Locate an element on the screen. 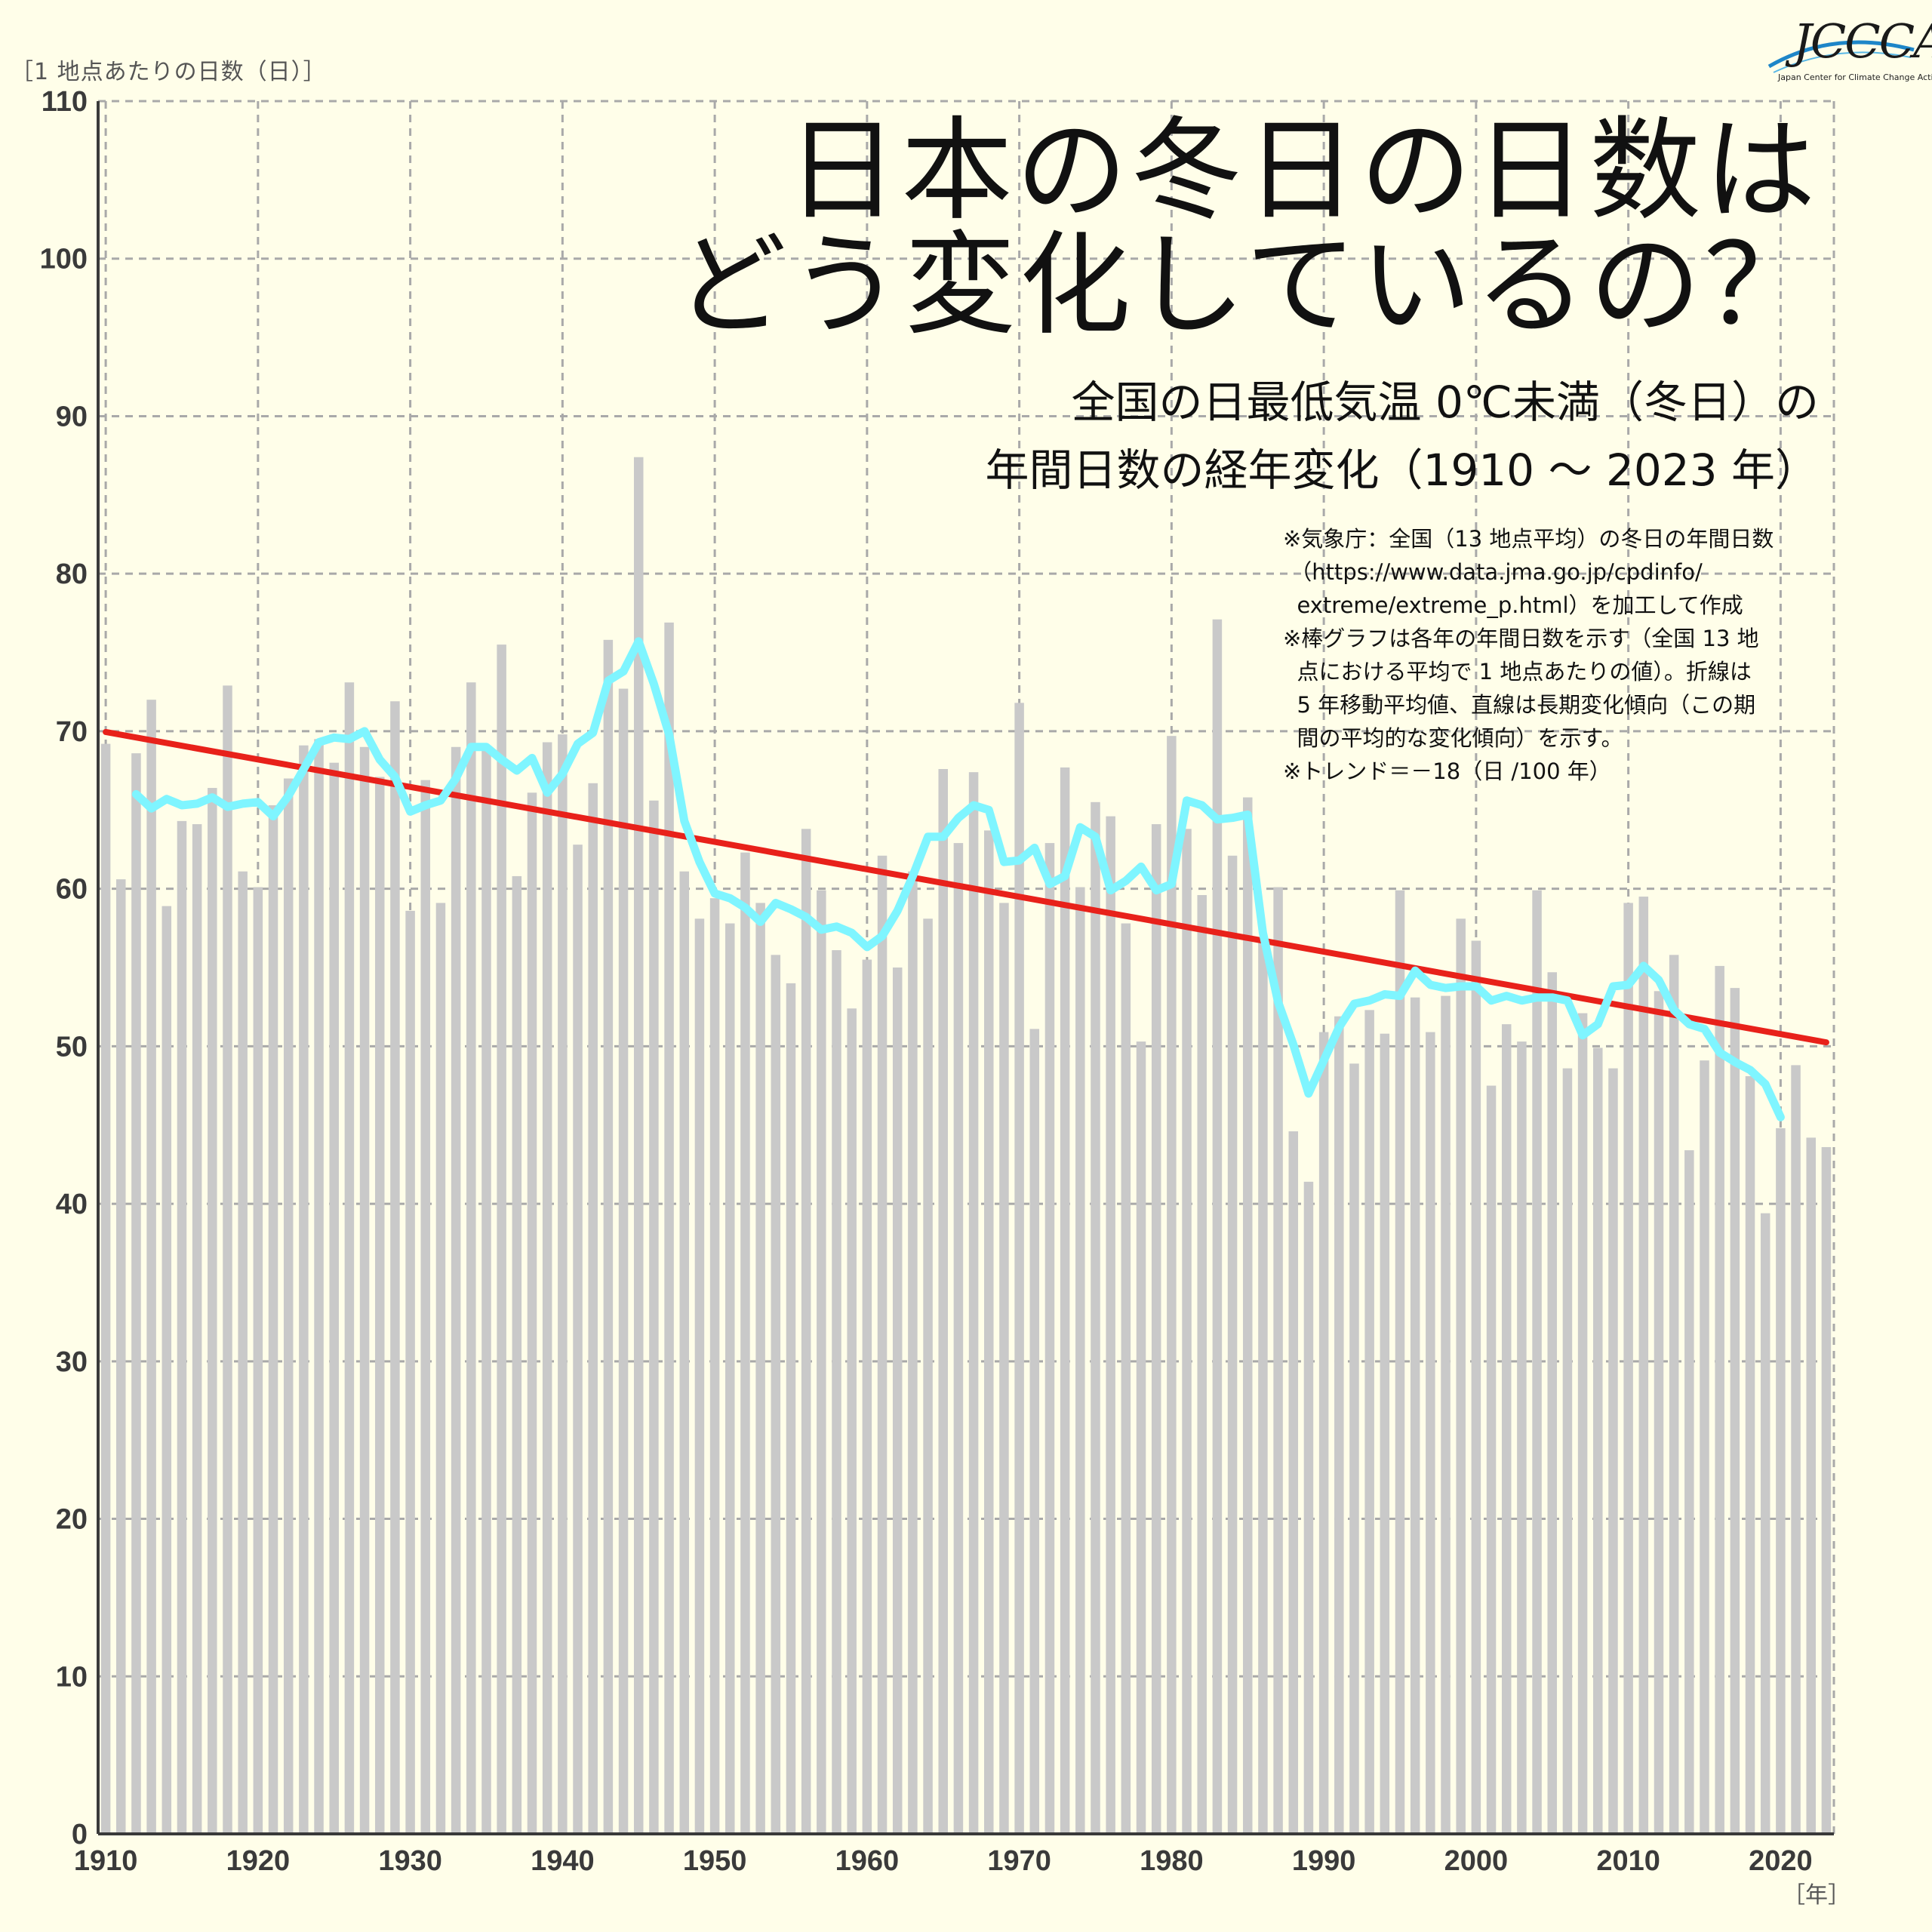 The image size is (1932, 1932). bar-1933 is located at coordinates (456, 1290).